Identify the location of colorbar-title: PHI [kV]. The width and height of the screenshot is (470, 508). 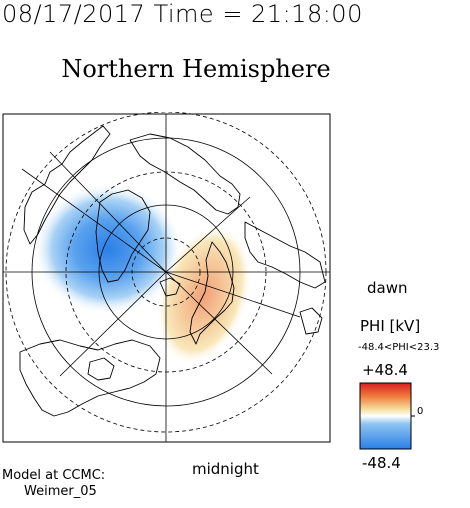
(390, 326).